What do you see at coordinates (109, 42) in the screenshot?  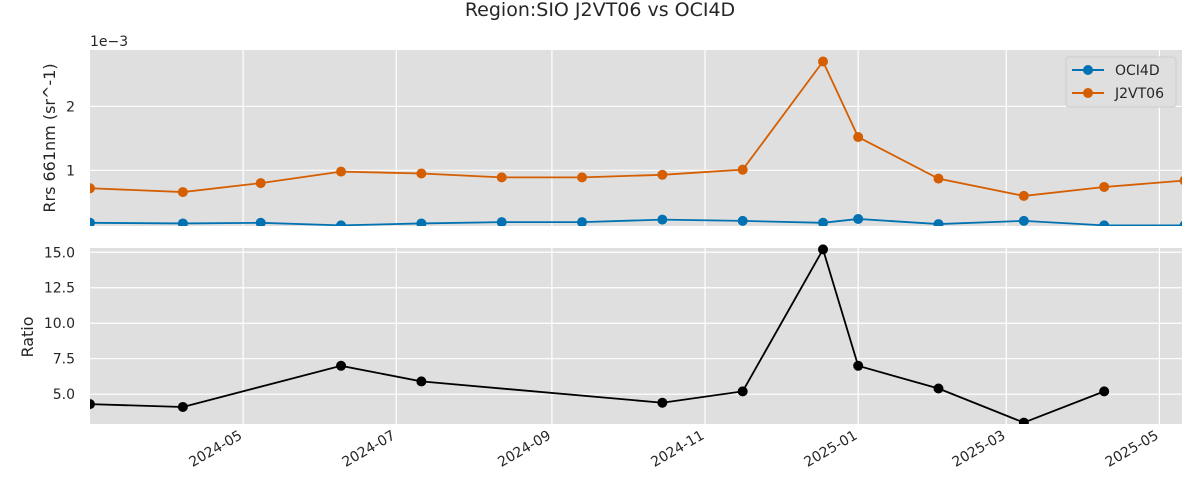 I see `top-offset-label: 1e−3` at bounding box center [109, 42].